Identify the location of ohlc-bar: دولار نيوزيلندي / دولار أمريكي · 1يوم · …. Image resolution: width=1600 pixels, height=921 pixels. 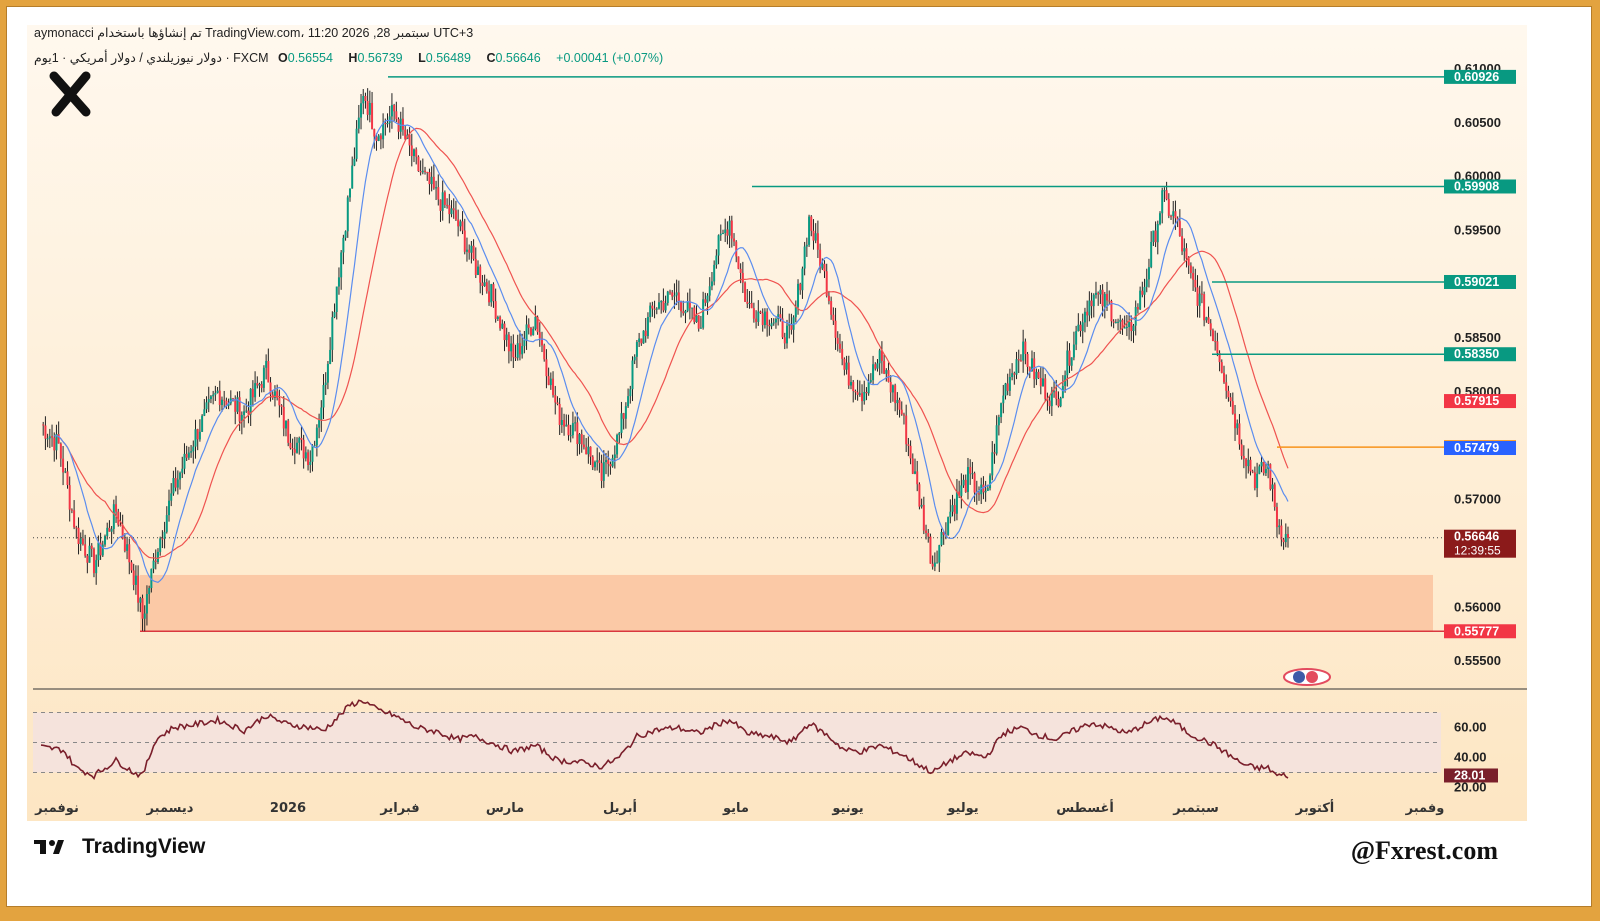
(351, 57).